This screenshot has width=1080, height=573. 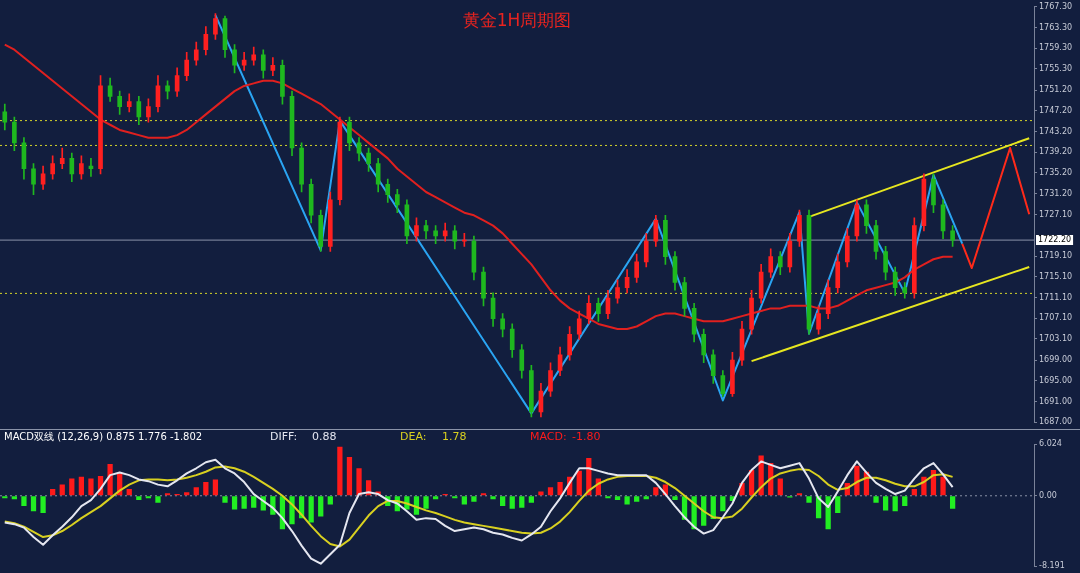 What do you see at coordinates (1056, 27) in the screenshot?
I see `y-tick-label: 1763.30` at bounding box center [1056, 27].